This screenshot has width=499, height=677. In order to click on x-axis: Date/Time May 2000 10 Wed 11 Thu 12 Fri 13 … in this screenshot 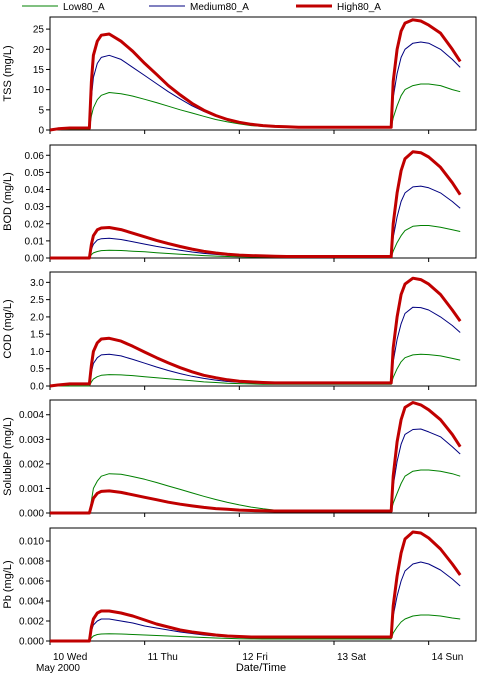, I will do `click(249, 663)`.